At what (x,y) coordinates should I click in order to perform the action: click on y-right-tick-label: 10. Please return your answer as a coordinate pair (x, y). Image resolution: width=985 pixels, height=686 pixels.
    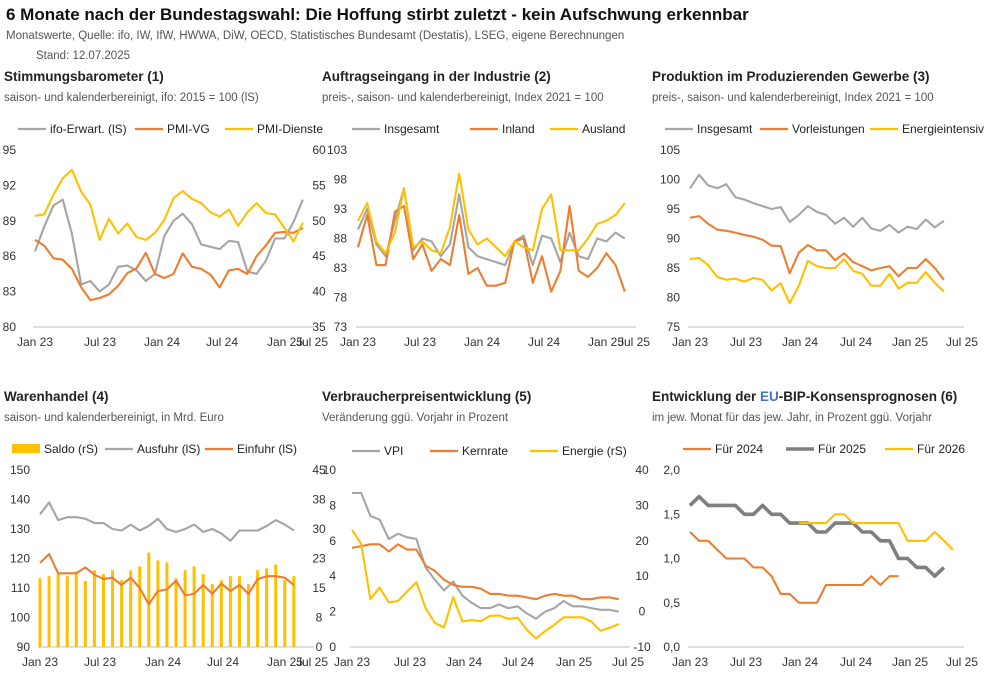
    Looking at the image, I should click on (642, 576).